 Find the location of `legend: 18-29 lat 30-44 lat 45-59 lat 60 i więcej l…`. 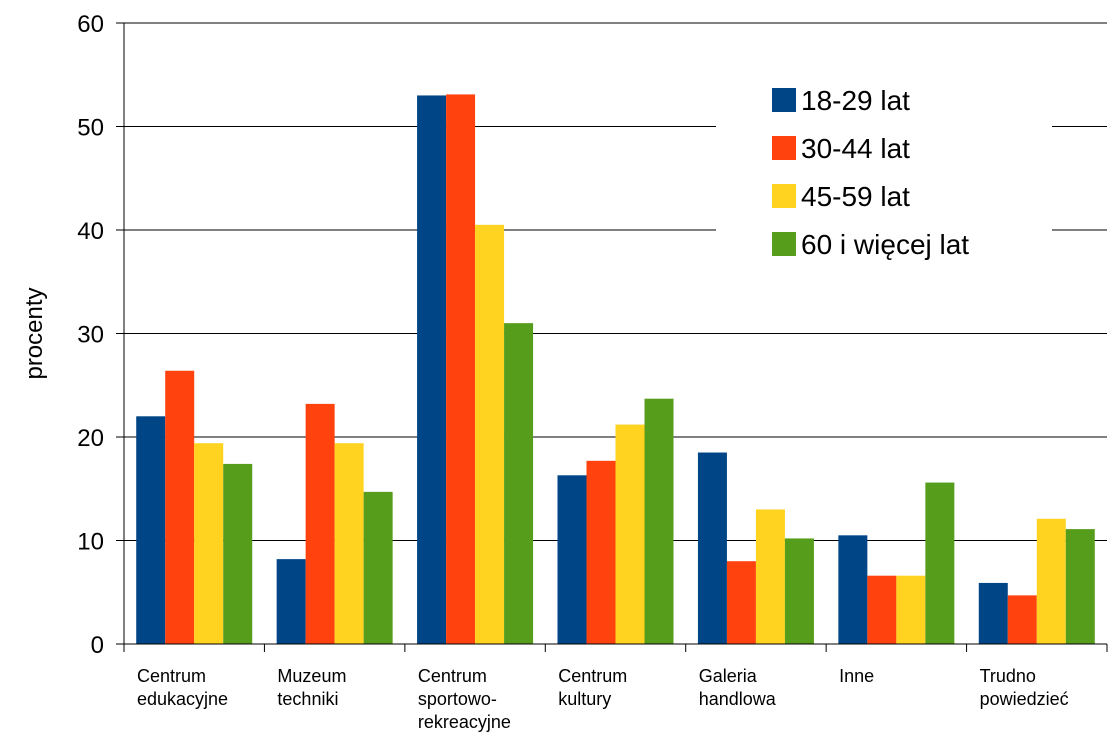

legend: 18-29 lat 30-44 lat 45-59 lat 60 i więcej l… is located at coordinates (870, 172).